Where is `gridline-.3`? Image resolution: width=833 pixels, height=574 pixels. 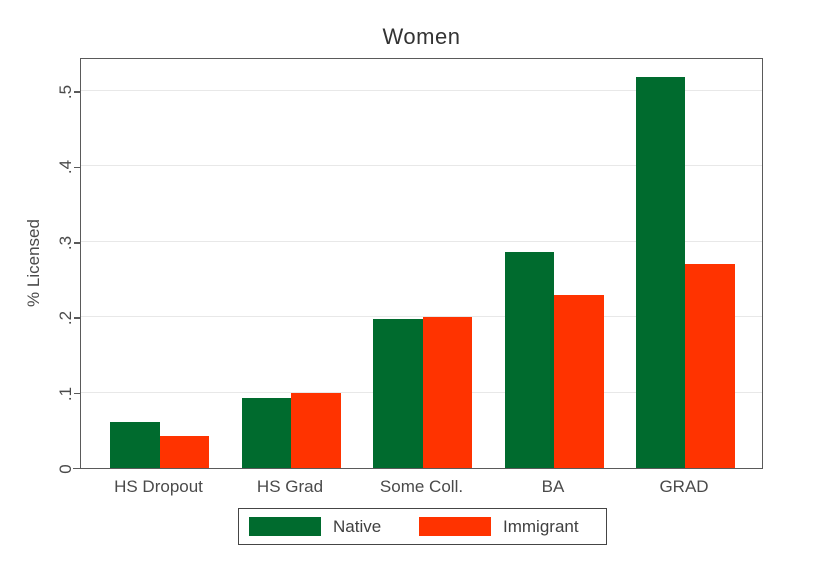 gridline-.3 is located at coordinates (421, 241).